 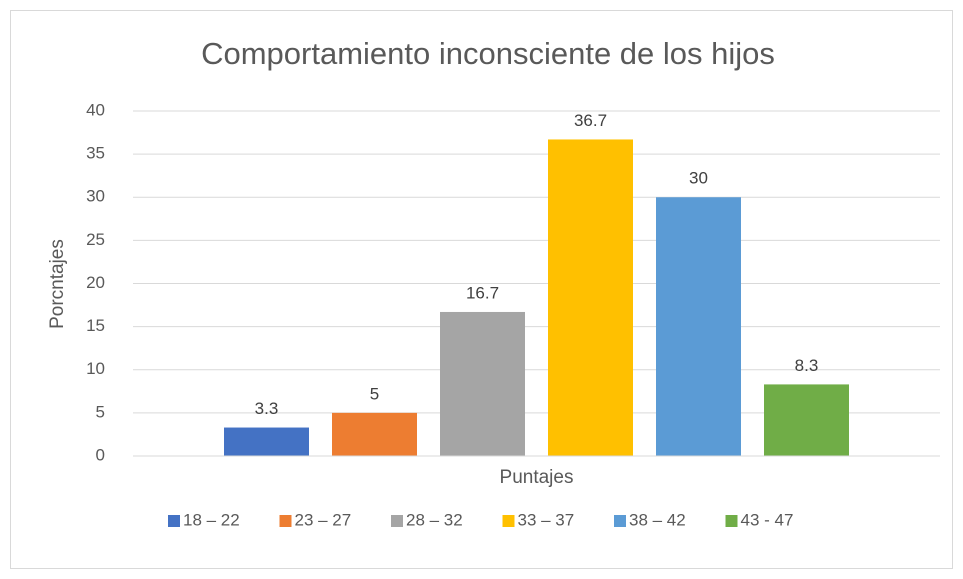 I want to click on chart-title: Comportamiento inconsciente de los hijos, so click(x=488, y=53).